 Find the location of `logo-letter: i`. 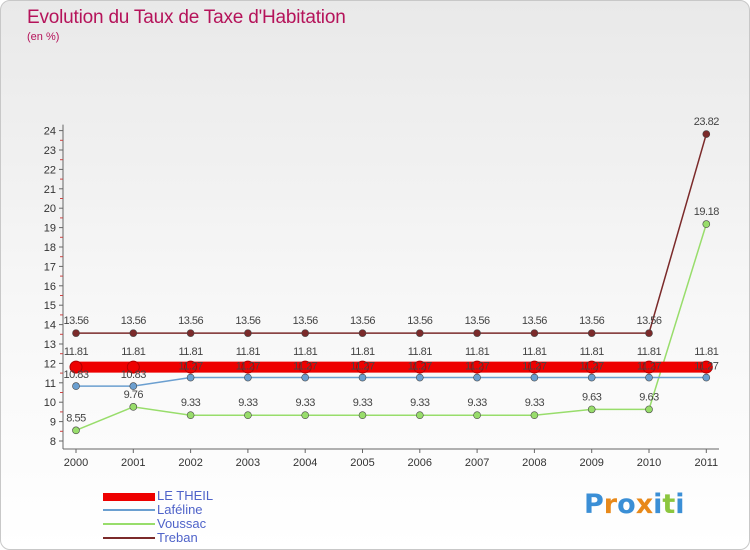

logo-letter: i is located at coordinates (658, 504).